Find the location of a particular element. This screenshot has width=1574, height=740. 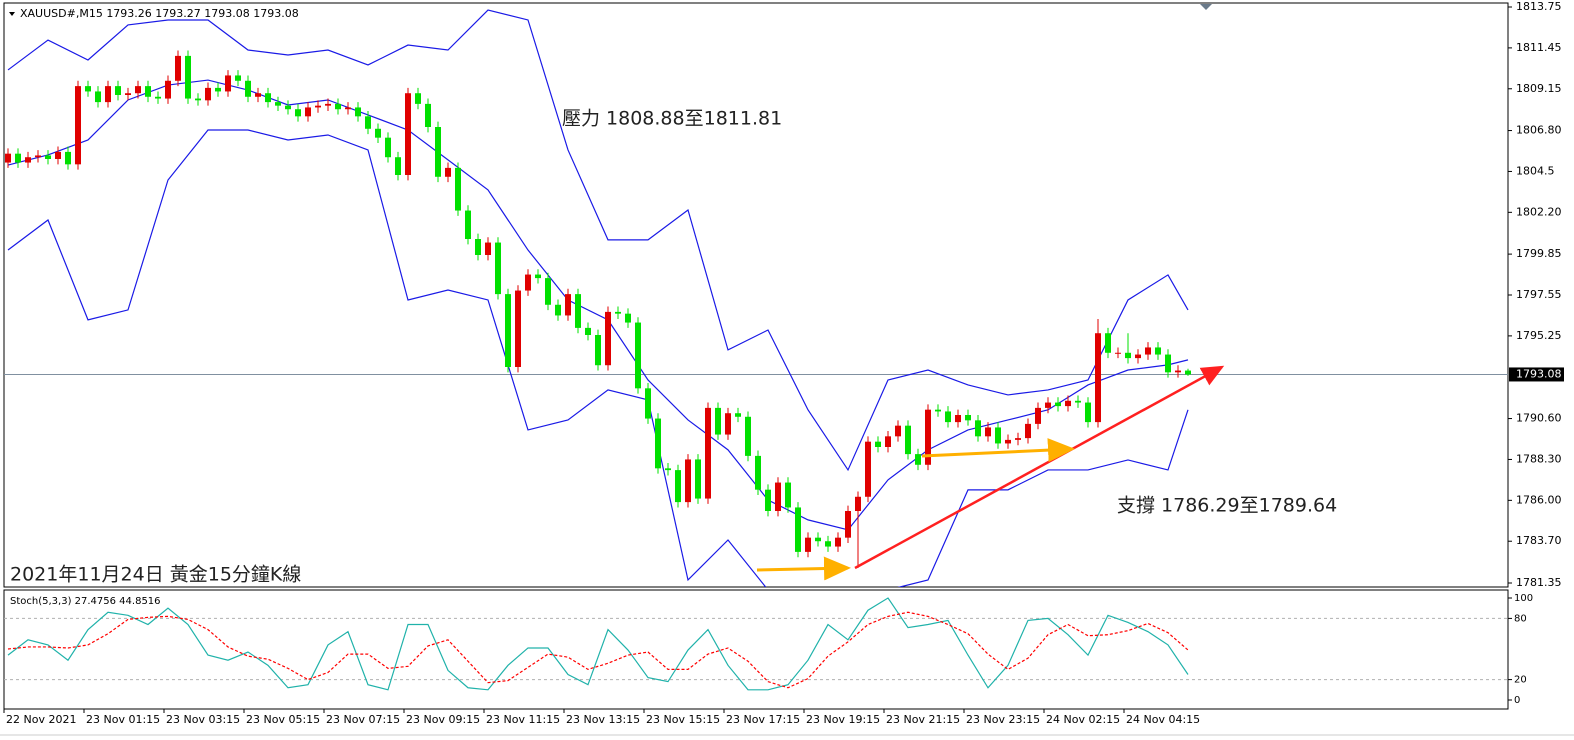

y-tick-label: 1811.45 is located at coordinates (1539, 47).